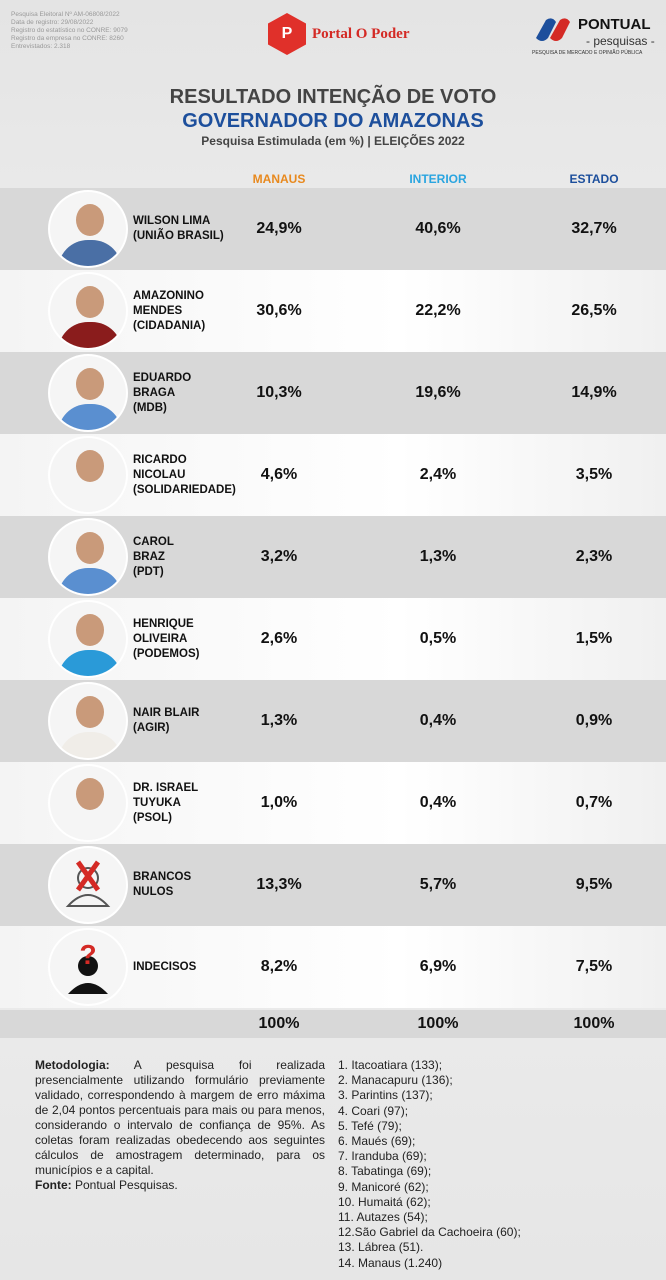  Describe the element at coordinates (381, 1247) in the screenshot. I see `municipality-item: 13. Lábrea (51).` at that location.